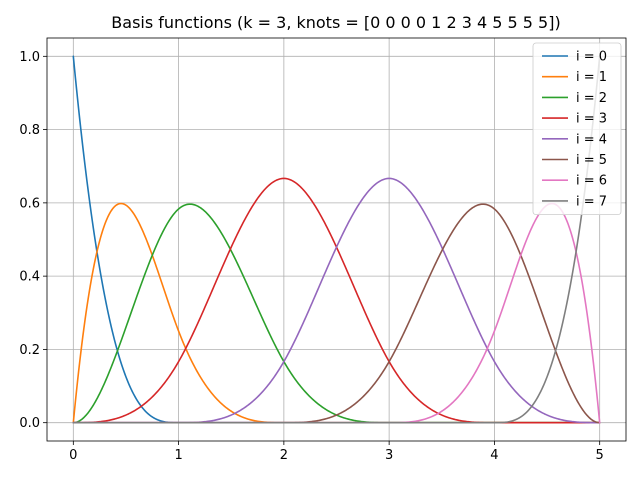 This screenshot has height=480, width=640. I want to click on legend-box, so click(577, 129).